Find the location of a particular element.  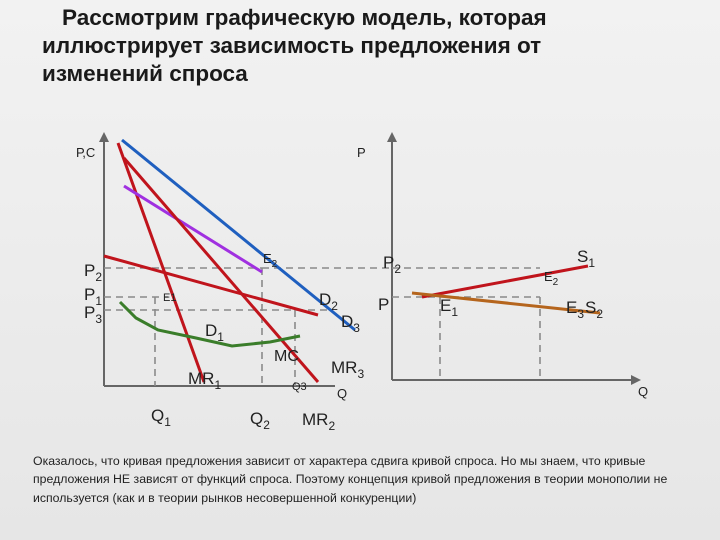

s1-supply-line is located at coordinates (505, 281).